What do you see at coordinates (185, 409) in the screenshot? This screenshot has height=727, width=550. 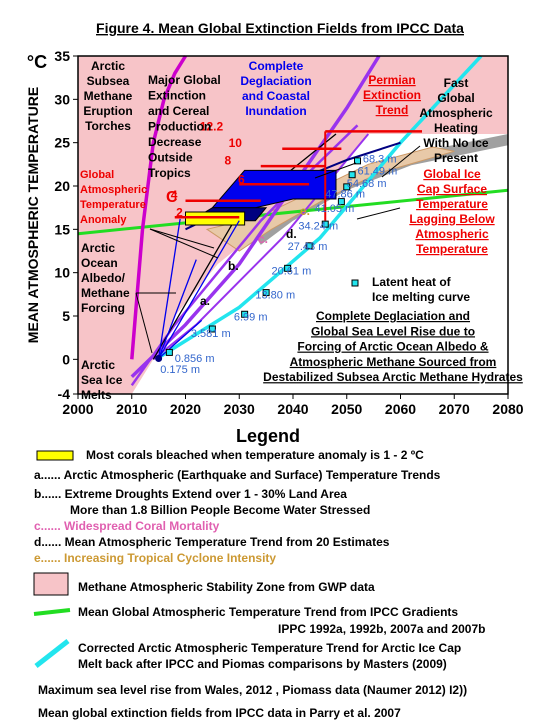 I see `x-tick-label-2020: 2020` at bounding box center [185, 409].